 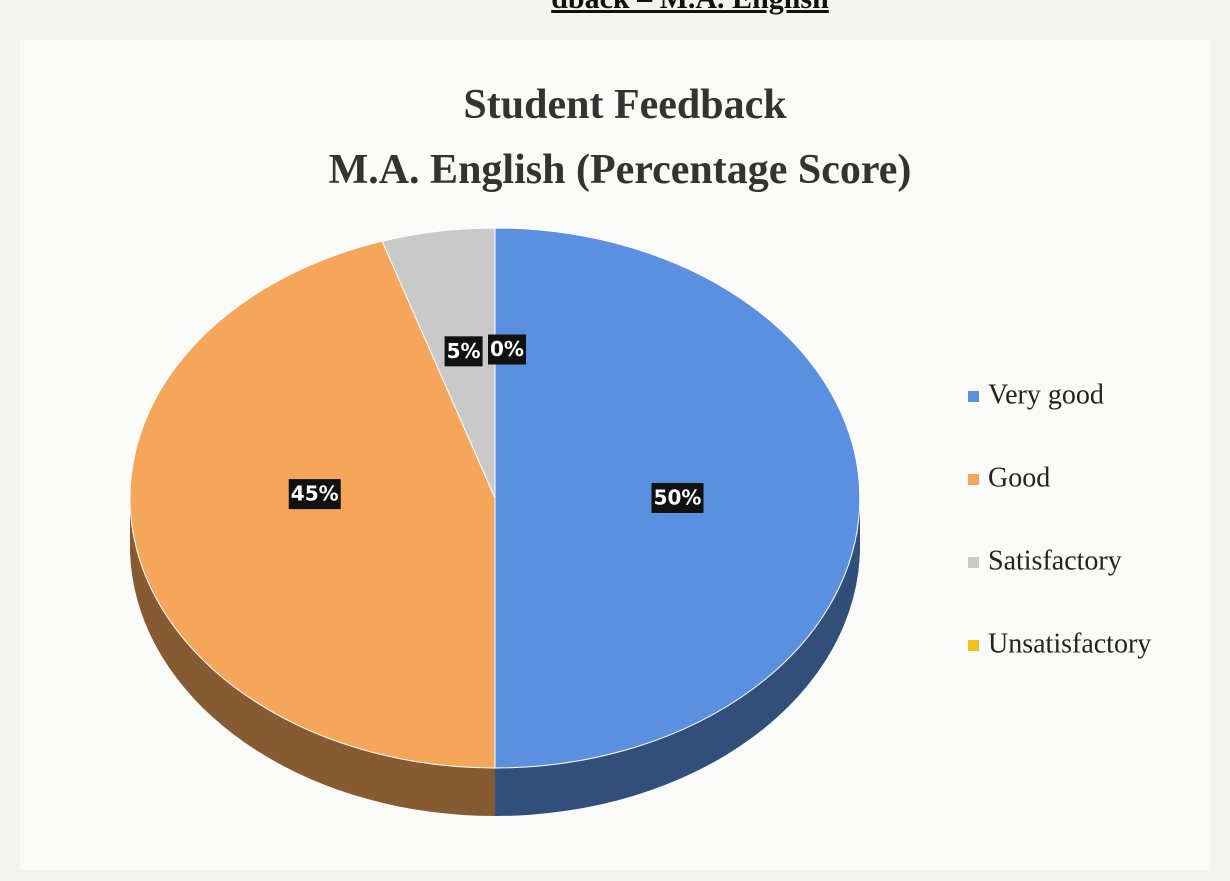 What do you see at coordinates (690, 7) in the screenshot?
I see `page-header: dback – M.A. English` at bounding box center [690, 7].